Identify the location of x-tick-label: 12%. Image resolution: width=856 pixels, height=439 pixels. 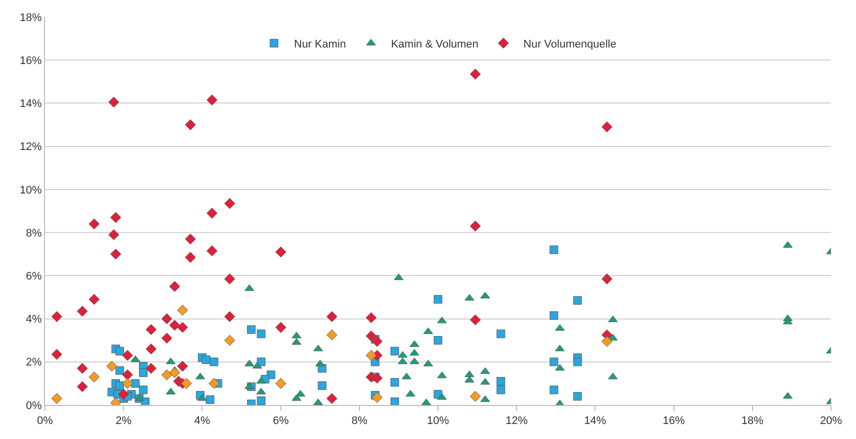
(517, 421).